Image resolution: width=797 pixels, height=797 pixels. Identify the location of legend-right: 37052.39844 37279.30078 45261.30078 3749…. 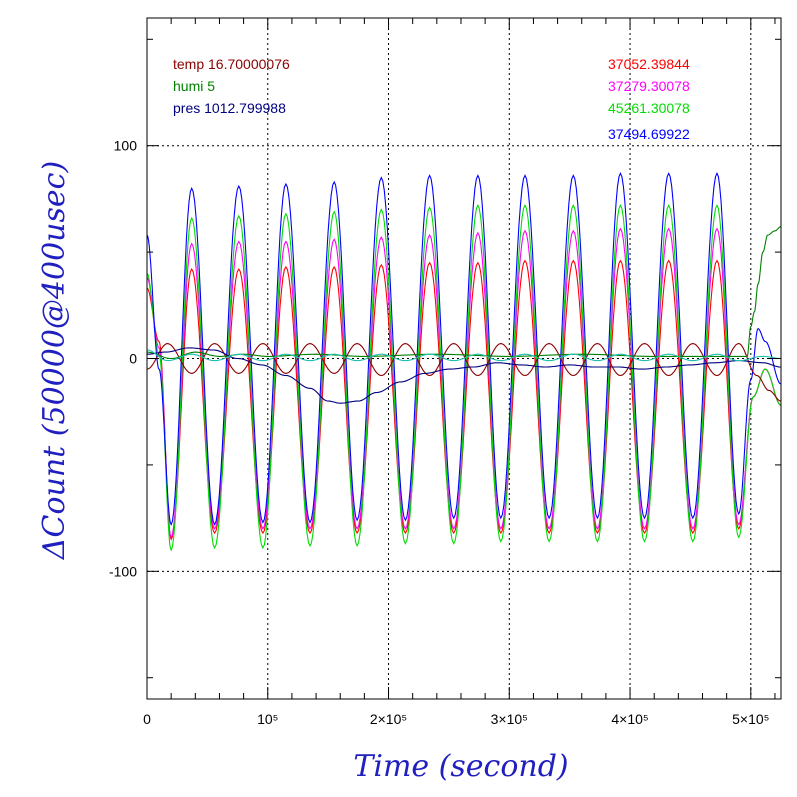
(649, 99).